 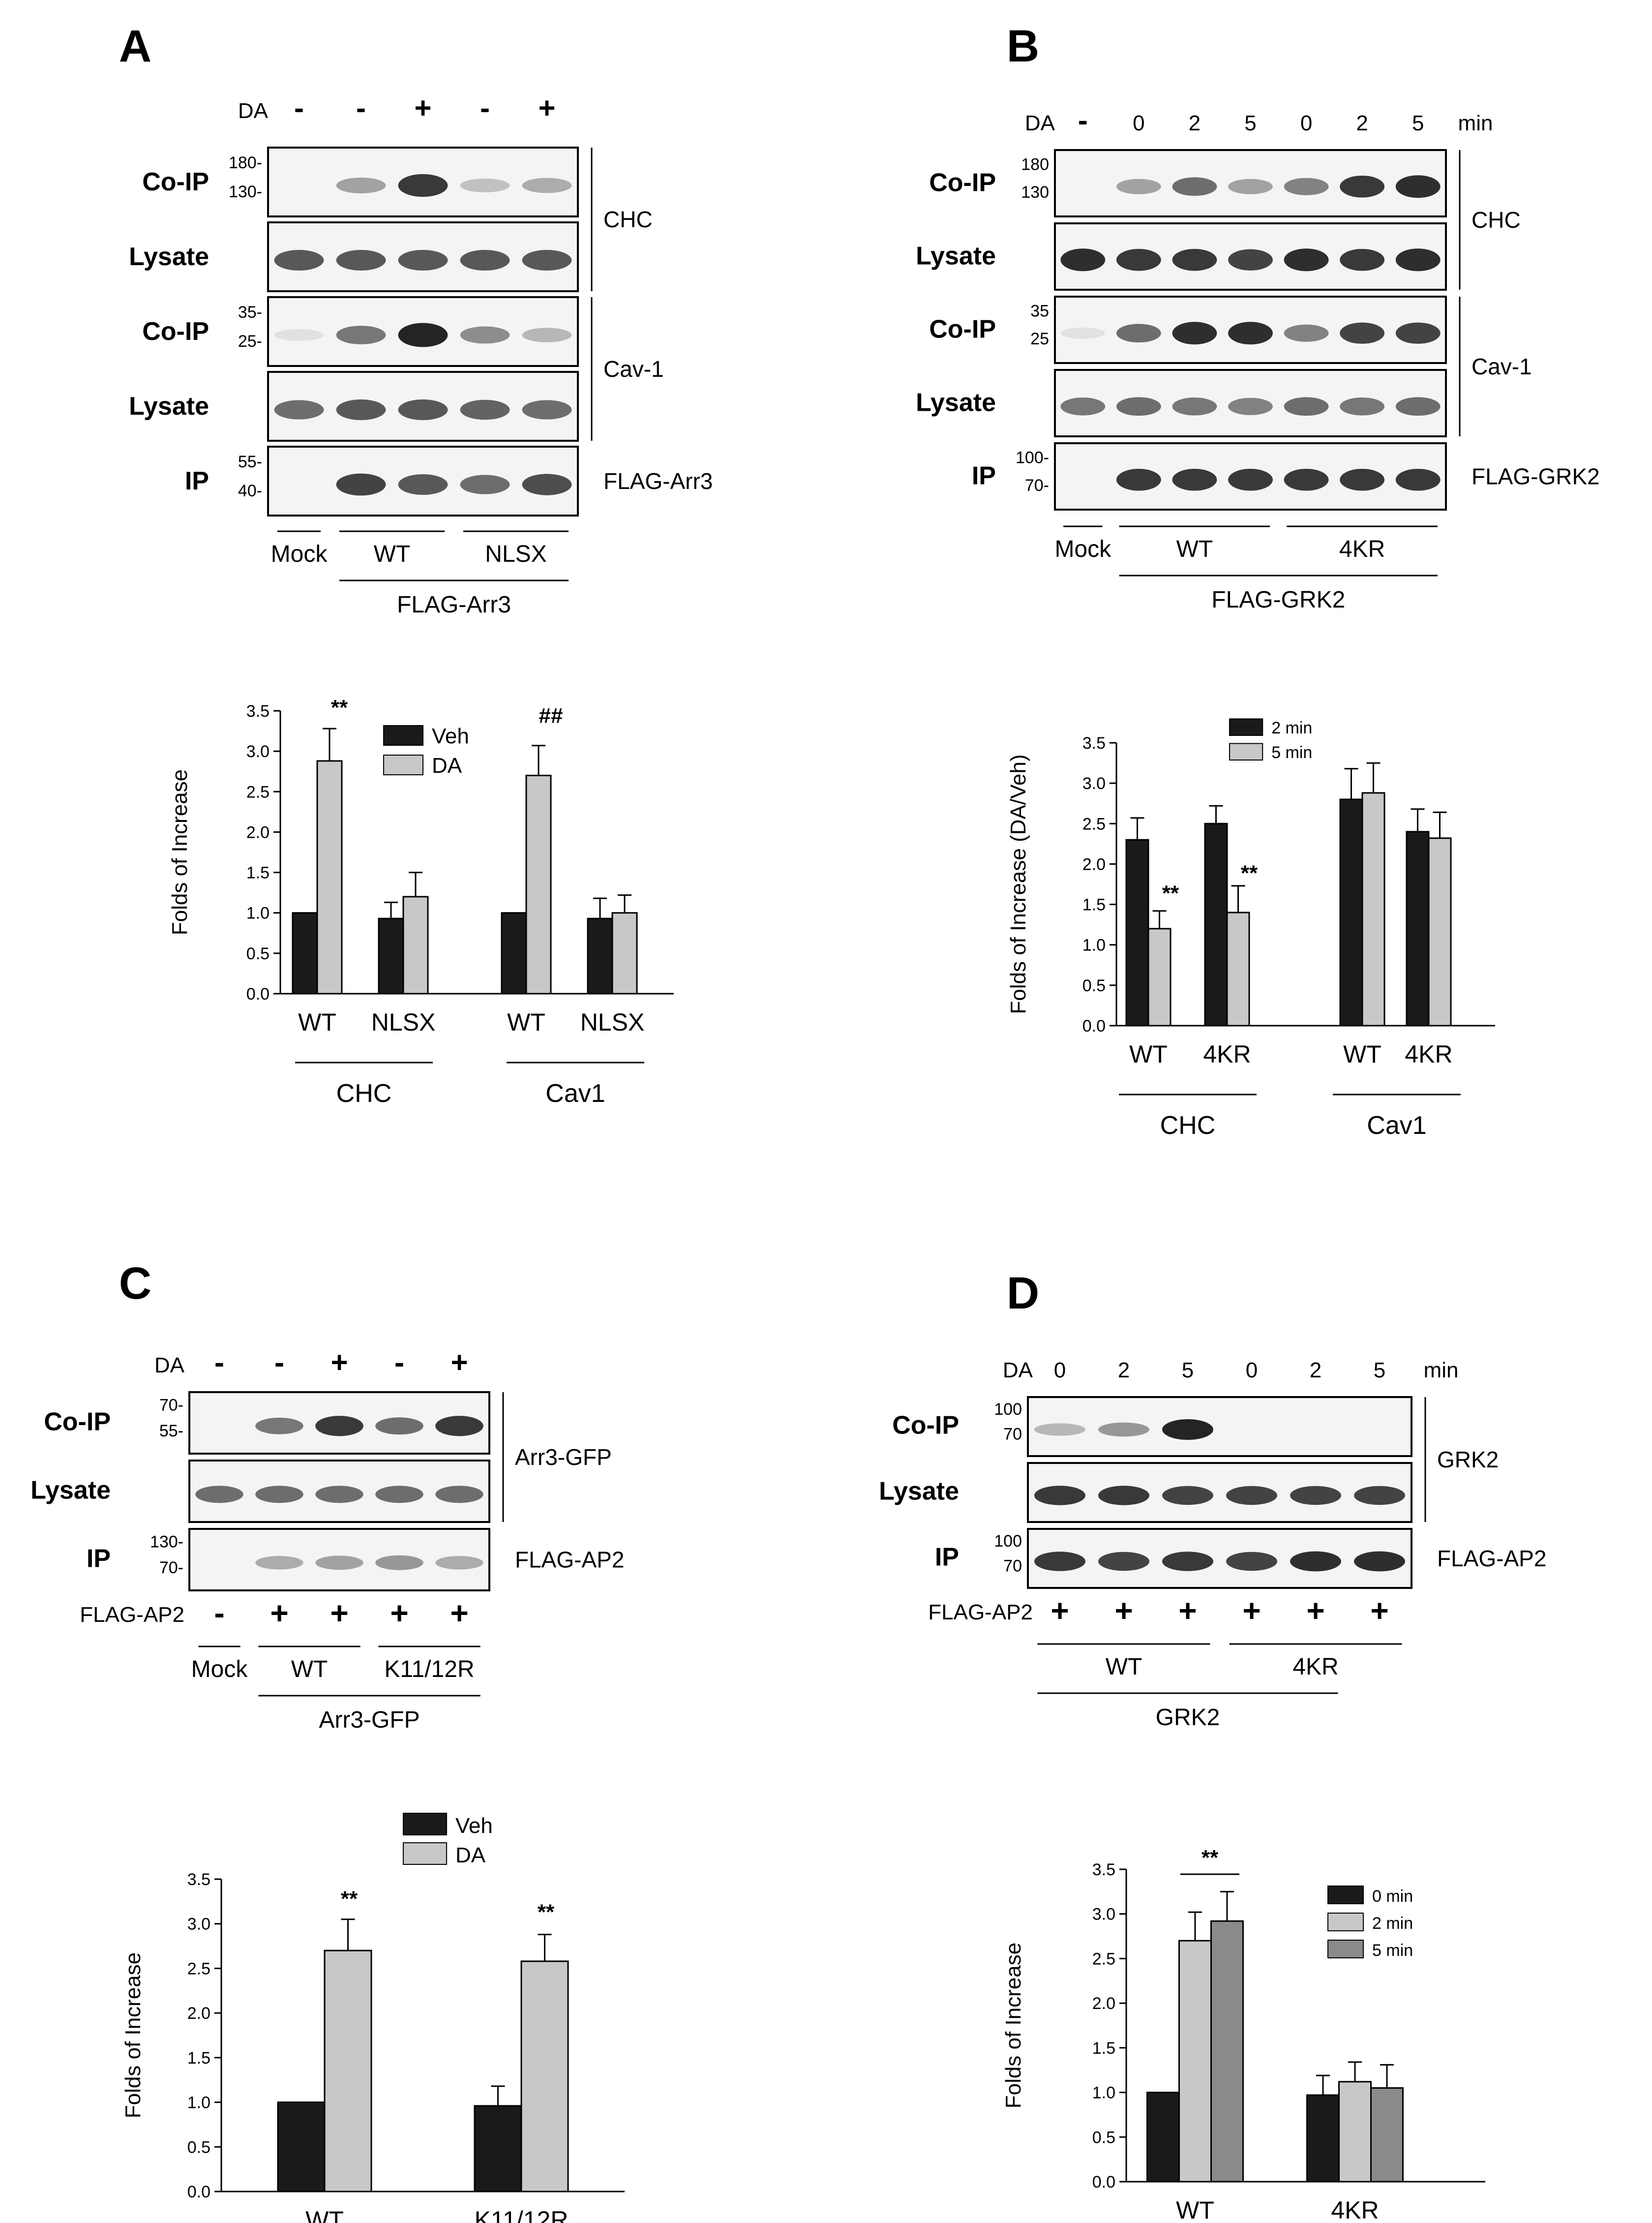 What do you see at coordinates (1103, 1869) in the screenshot?
I see `y-tick-label: 3.5` at bounding box center [1103, 1869].